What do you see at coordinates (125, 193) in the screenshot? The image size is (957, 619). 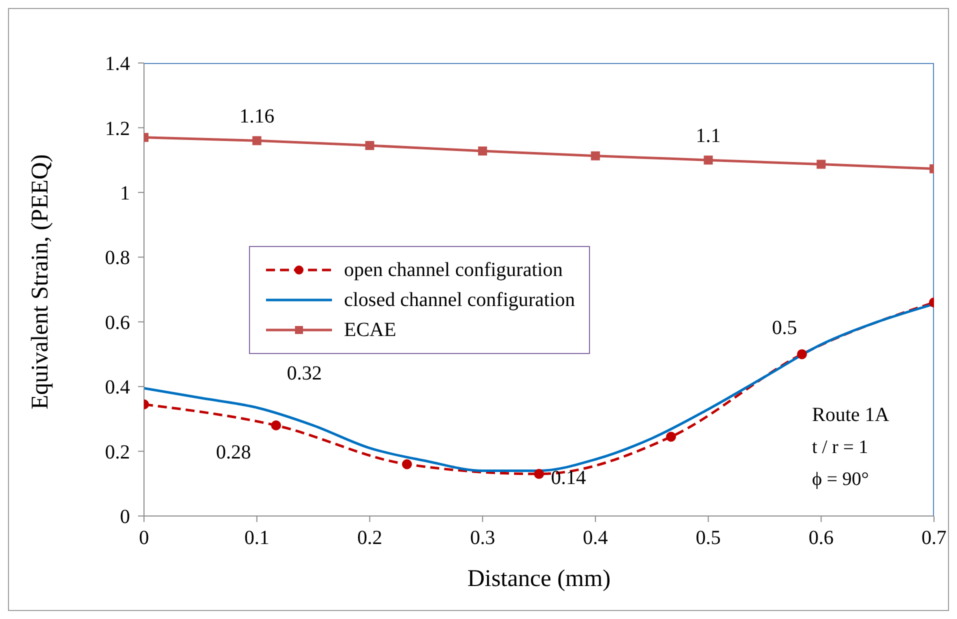 I see `y-tick-label: 1` at bounding box center [125, 193].